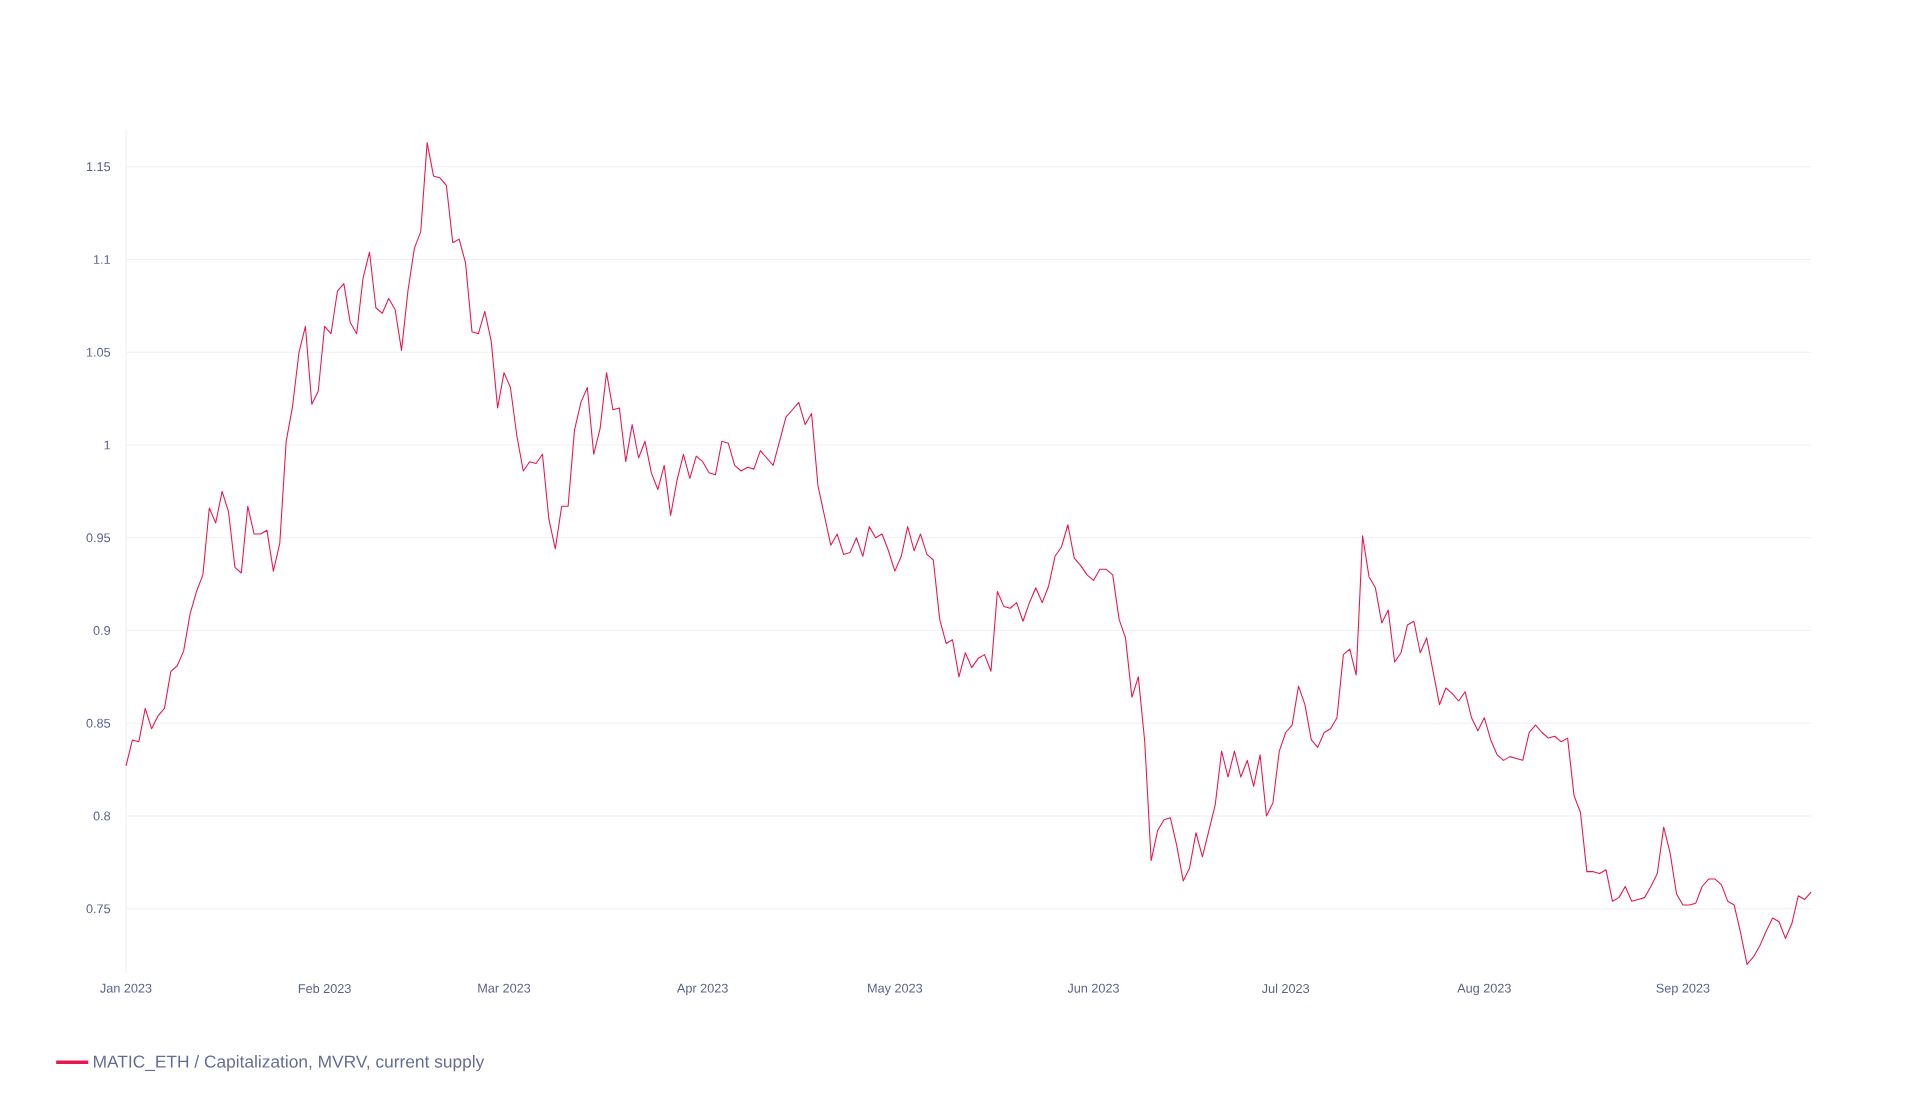 This screenshot has height=1115, width=1920. Describe the element at coordinates (101, 259) in the screenshot. I see `y-tick-label: 1.1` at that location.